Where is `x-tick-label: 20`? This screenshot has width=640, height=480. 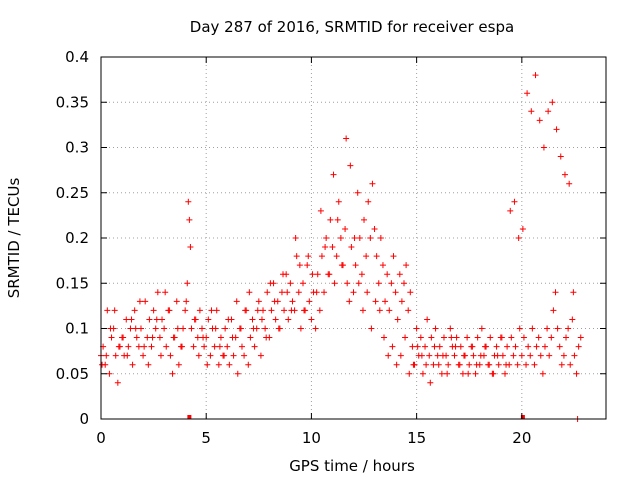 x-tick-label: 20 is located at coordinates (521, 438).